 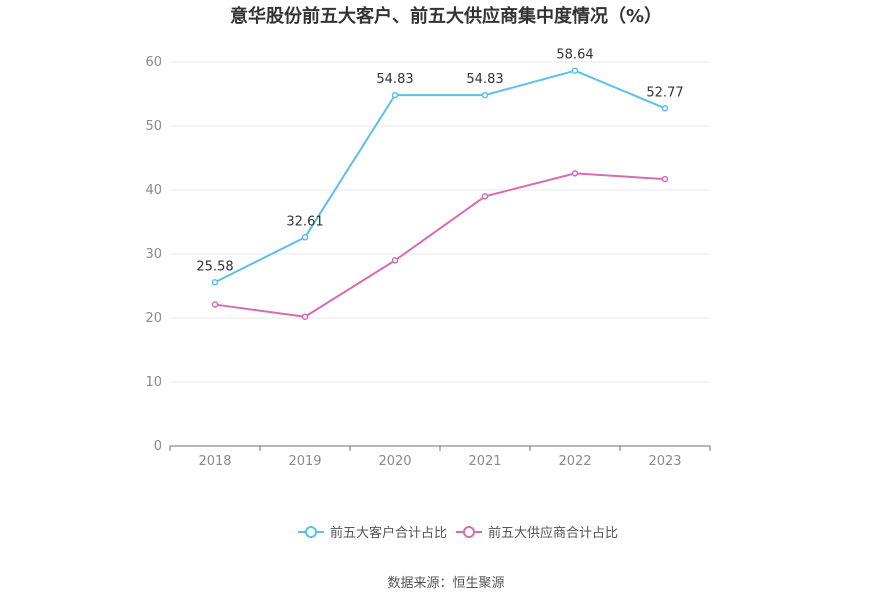 What do you see at coordinates (153, 318) in the screenshot?
I see `y-tick-label: 20` at bounding box center [153, 318].